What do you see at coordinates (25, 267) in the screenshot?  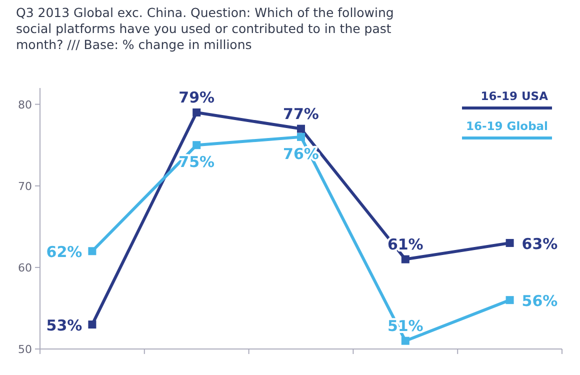 I see `y-tick-label: 60` at bounding box center [25, 267].